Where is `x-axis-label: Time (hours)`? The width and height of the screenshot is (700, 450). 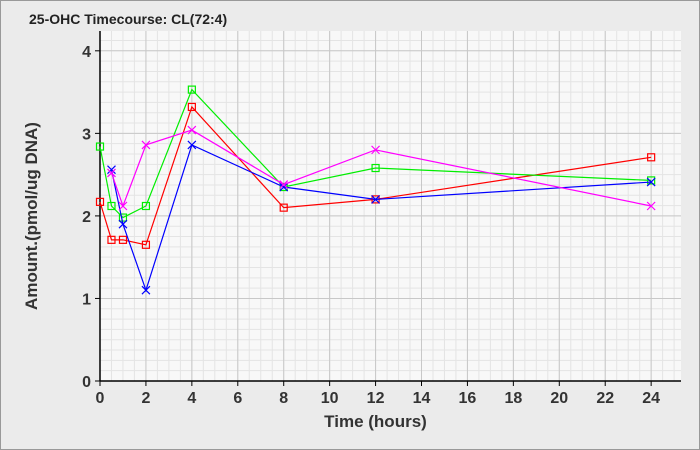
x-axis-label: Time (hours) is located at coordinates (375, 421).